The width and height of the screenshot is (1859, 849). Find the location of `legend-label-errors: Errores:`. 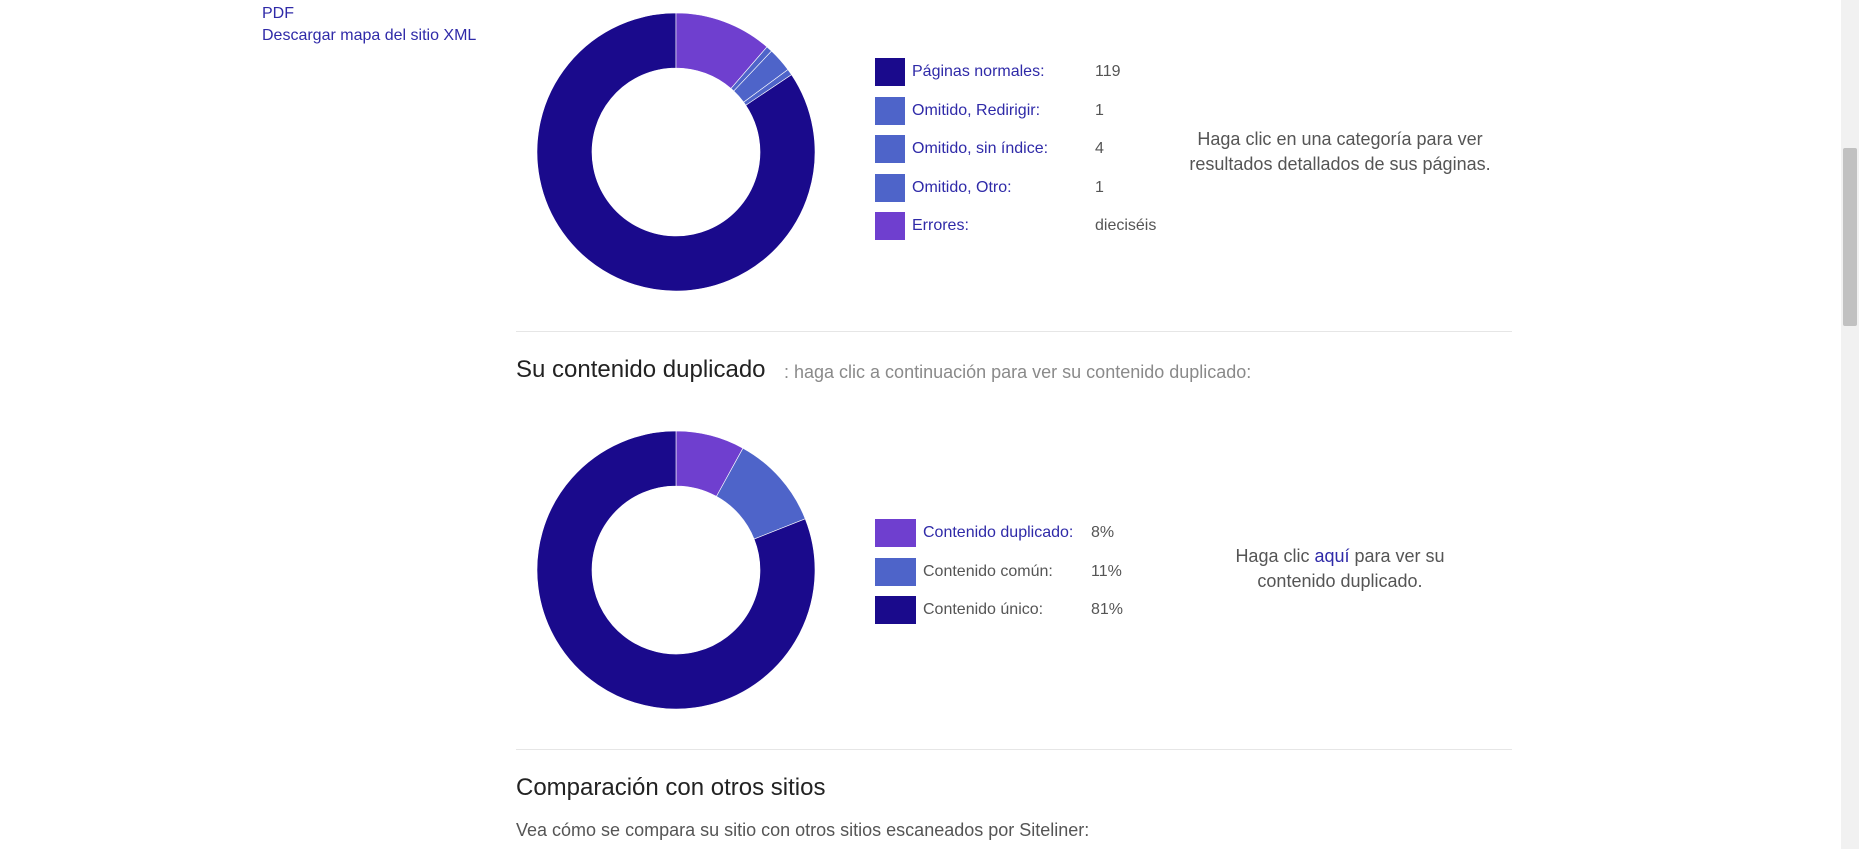

legend-label-errors: Errores: is located at coordinates (940, 226).